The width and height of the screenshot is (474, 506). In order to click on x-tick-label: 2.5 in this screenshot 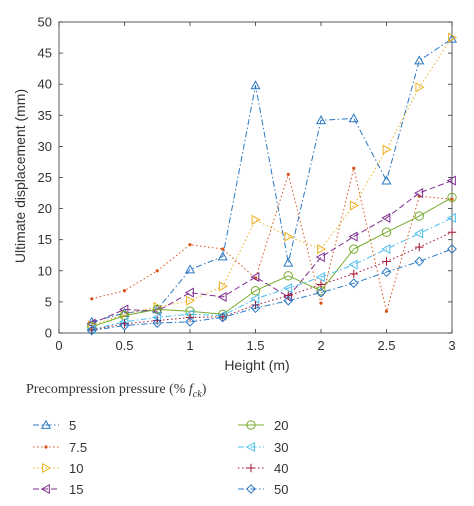, I will do `click(386, 345)`.